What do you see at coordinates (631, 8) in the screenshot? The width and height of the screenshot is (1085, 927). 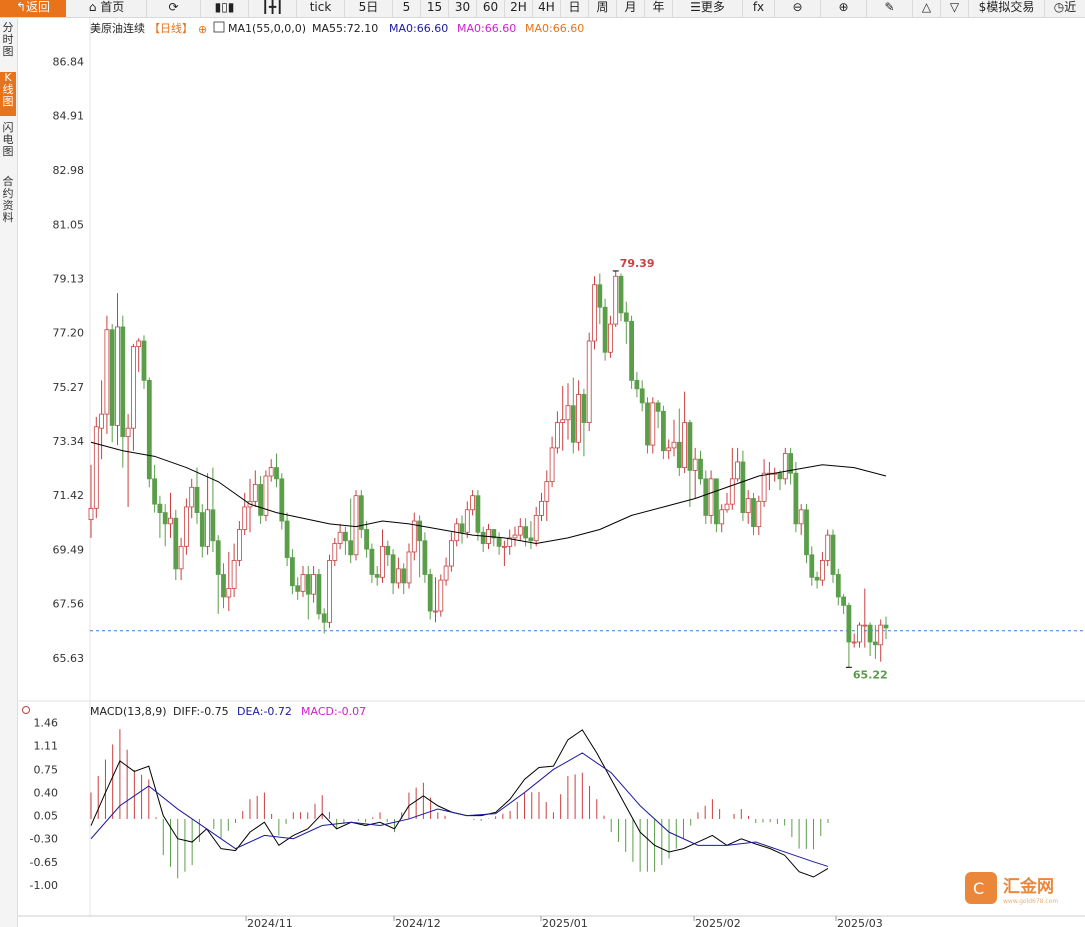 I see `period-month-button: 月` at bounding box center [631, 8].